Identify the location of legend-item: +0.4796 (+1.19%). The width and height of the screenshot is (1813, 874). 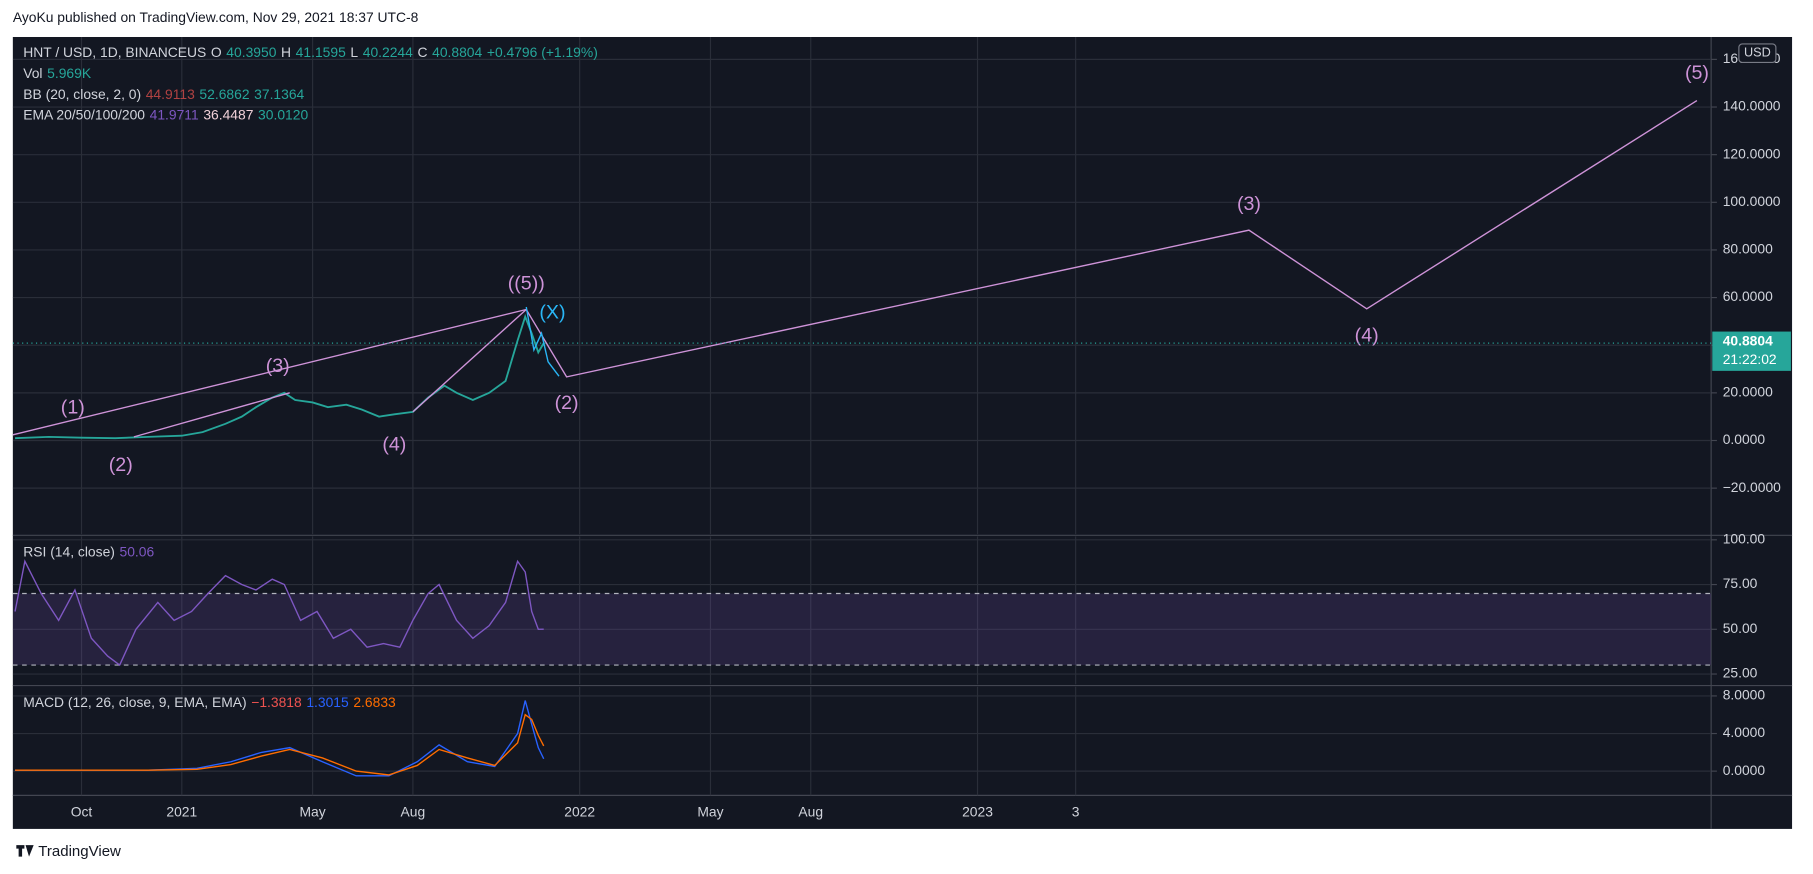
(542, 52).